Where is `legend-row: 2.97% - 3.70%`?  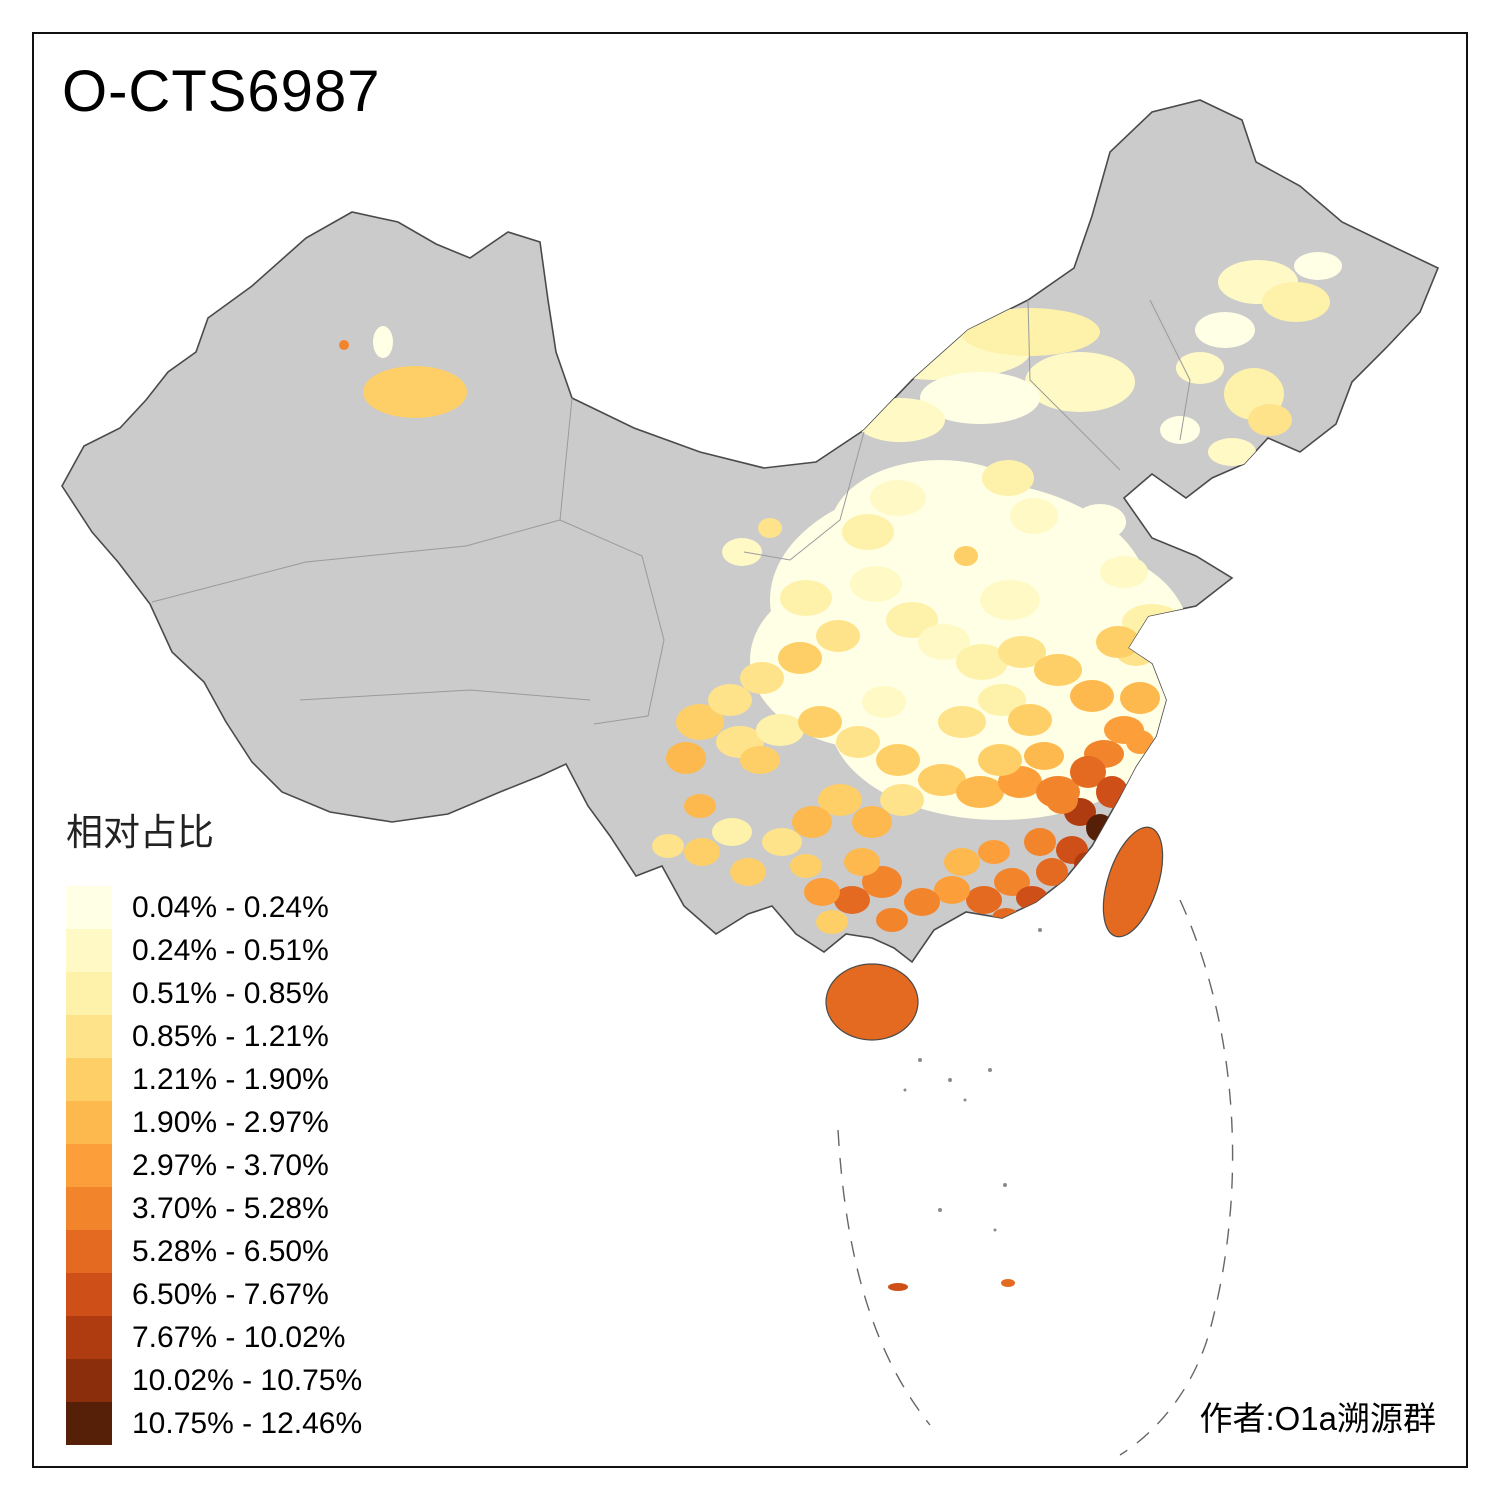
legend-row: 2.97% - 3.70% is located at coordinates (214, 1165).